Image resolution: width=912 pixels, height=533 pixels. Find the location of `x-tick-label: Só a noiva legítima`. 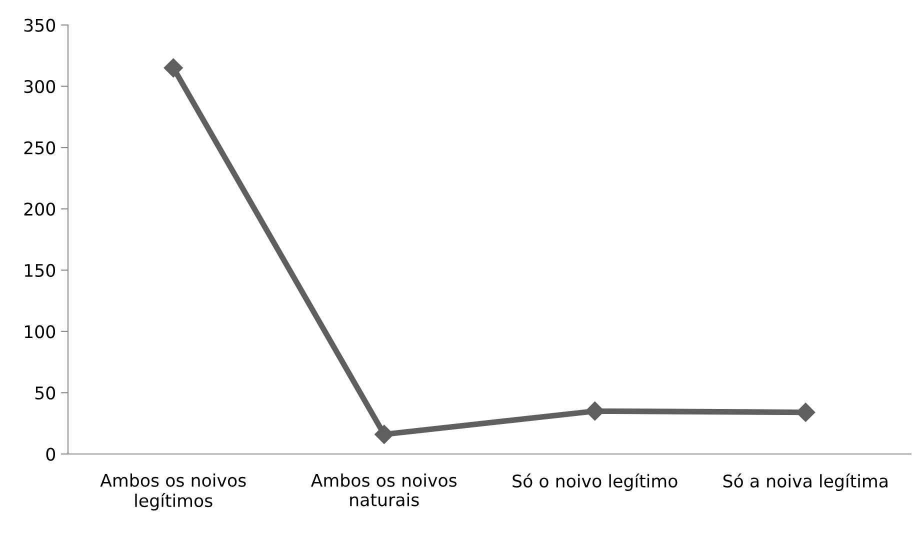

x-tick-label: Só a noiva legítima is located at coordinates (805, 482).